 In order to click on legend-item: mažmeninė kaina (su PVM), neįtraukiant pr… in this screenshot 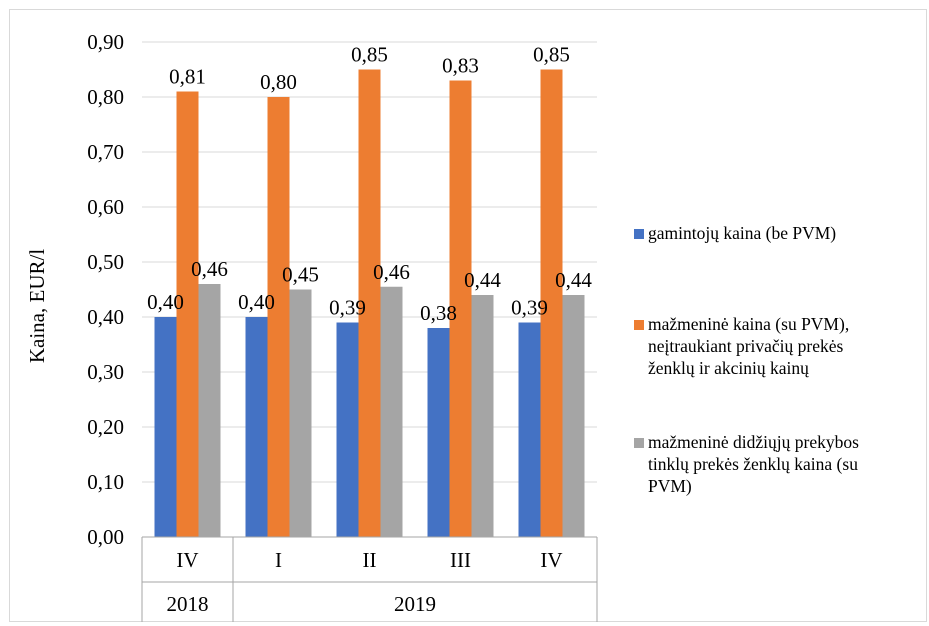, I will do `click(779, 346)`.